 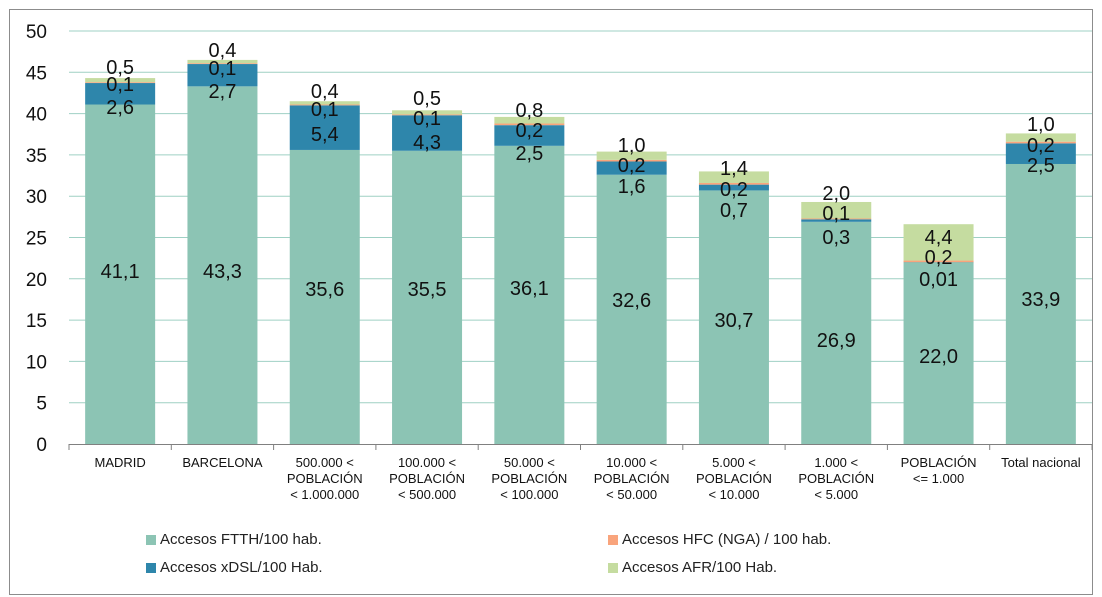 I want to click on data-label: 2,6, so click(x=120, y=108).